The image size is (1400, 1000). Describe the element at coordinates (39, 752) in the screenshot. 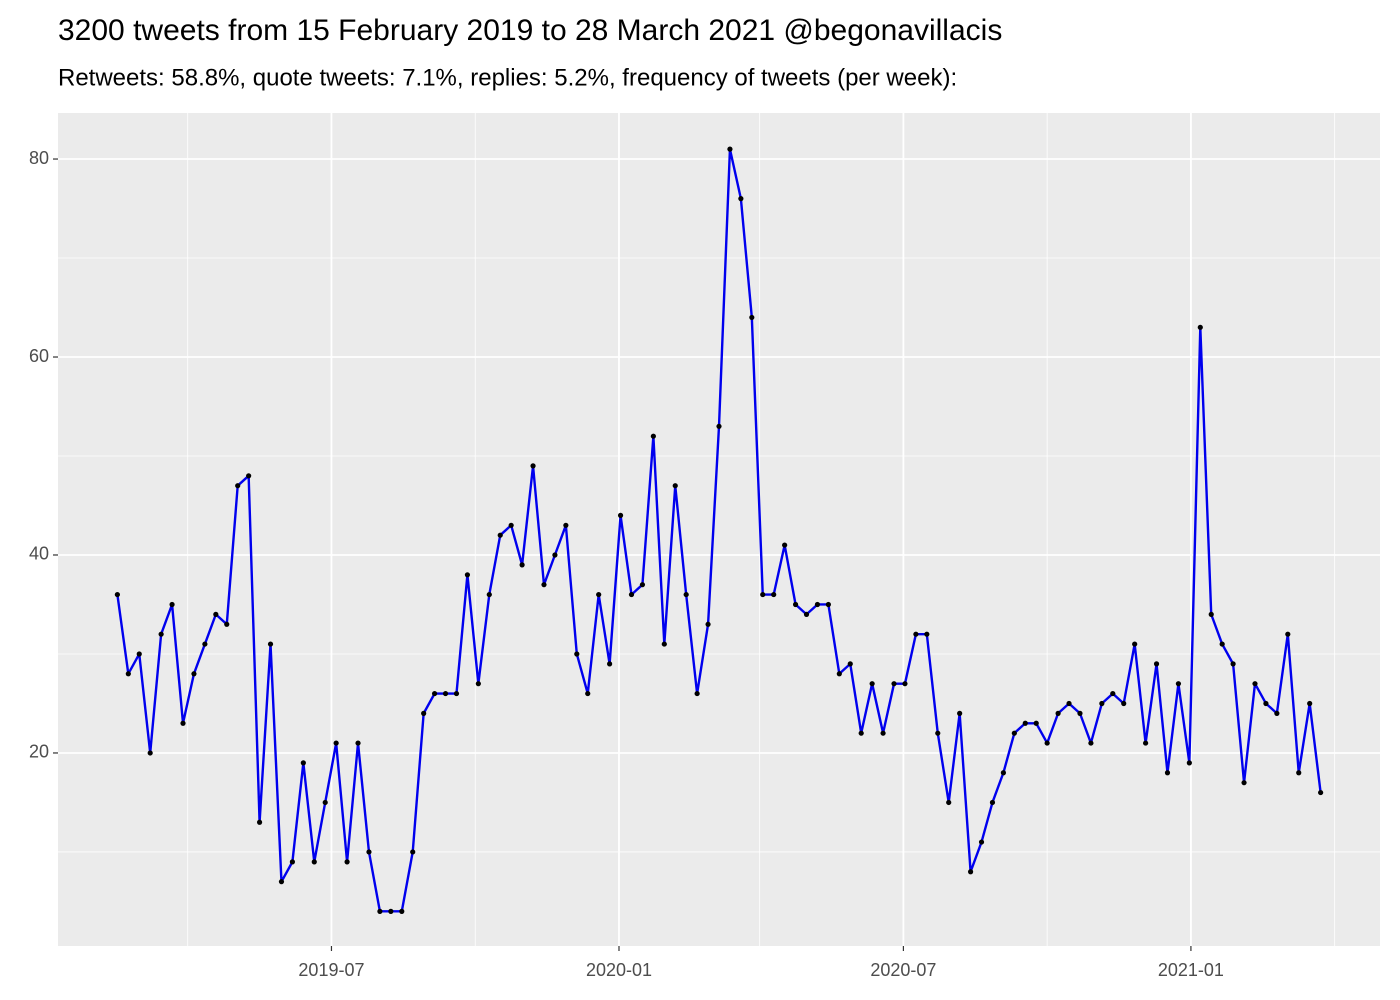

I see `y-tick-label: 20` at that location.